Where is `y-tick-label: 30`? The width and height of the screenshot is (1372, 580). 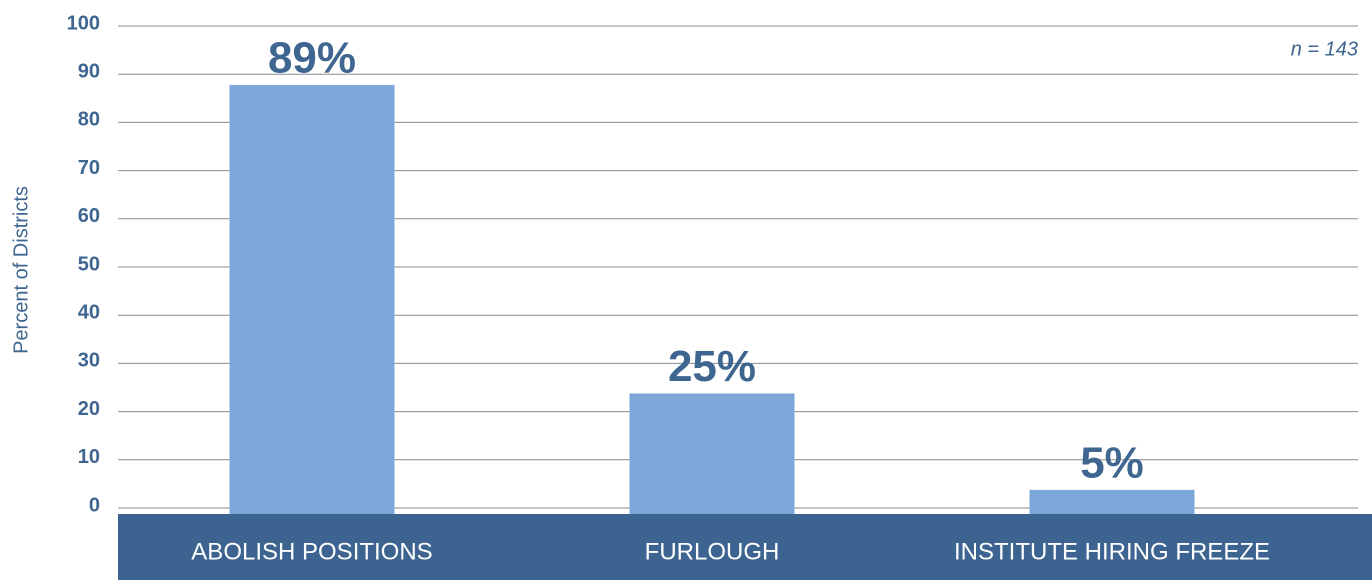
y-tick-label: 30 is located at coordinates (89, 361).